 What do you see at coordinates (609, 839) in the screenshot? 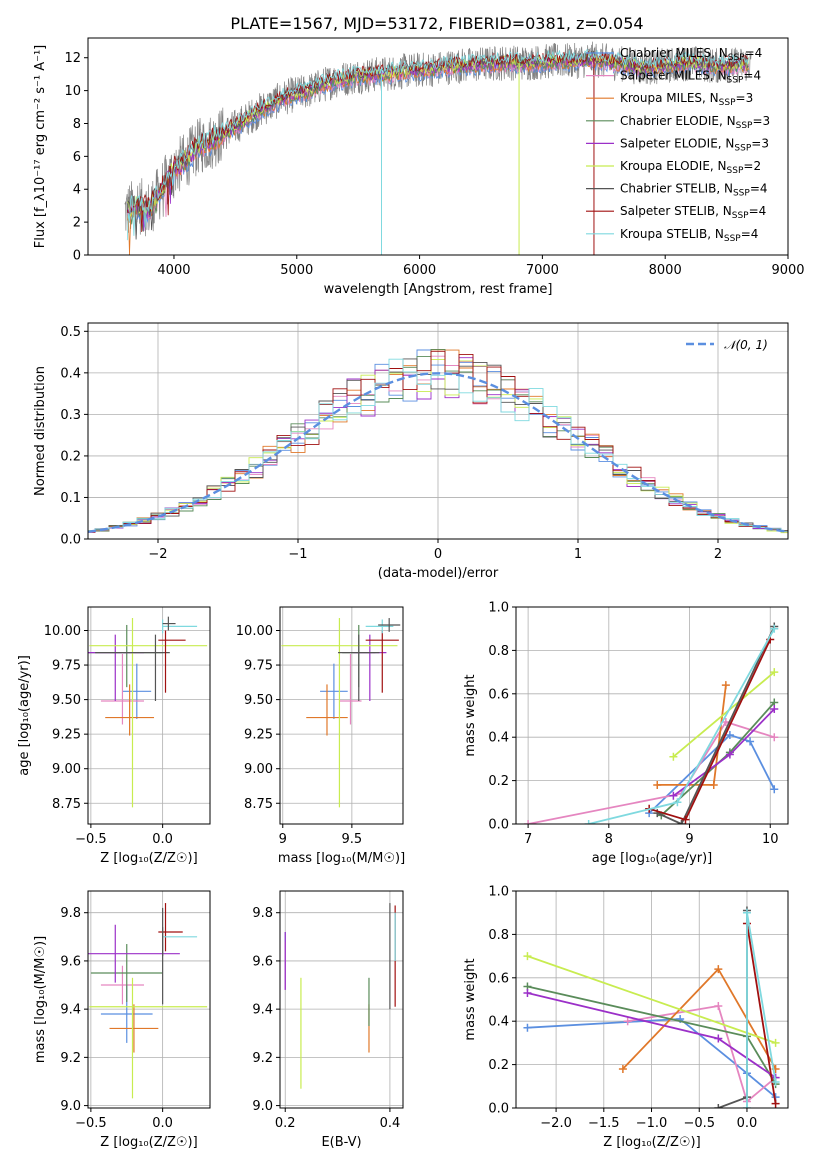
I see `x-tick-label: 8` at bounding box center [609, 839].